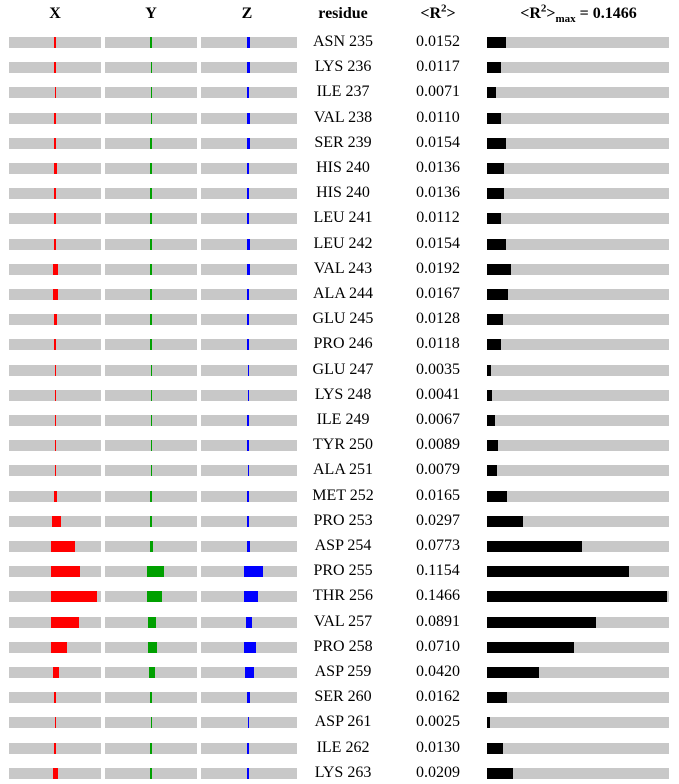 The image size is (679, 784). What do you see at coordinates (438, 596) in the screenshot?
I see `r2-value: 0.1466` at bounding box center [438, 596].